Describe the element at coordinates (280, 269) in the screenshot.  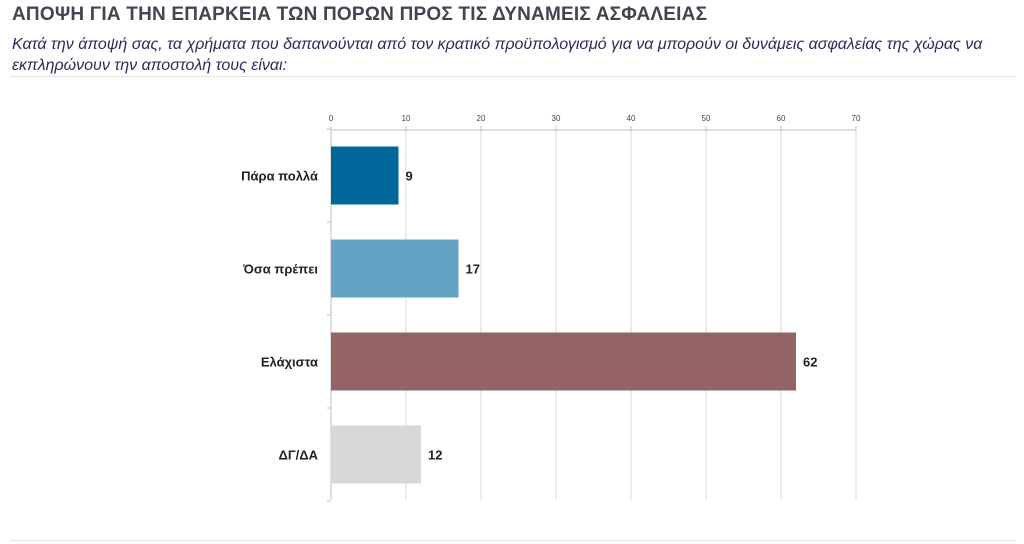
I see `category-label: Όσα πρέπει` at that location.